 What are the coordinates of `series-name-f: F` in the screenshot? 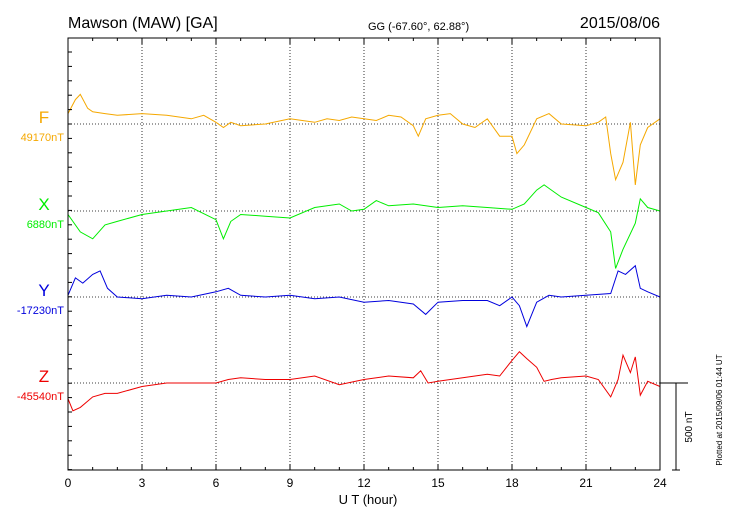 It's located at (44, 117).